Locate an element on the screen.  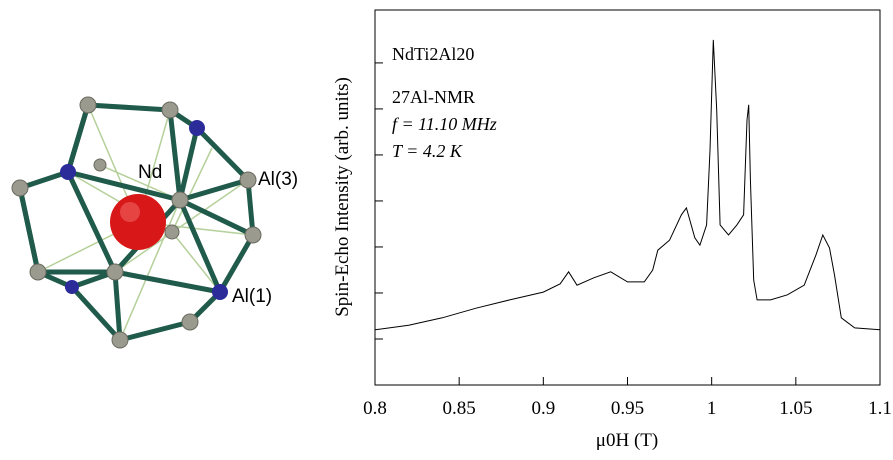
annotation: 27Al-NMR is located at coordinates (433, 97).